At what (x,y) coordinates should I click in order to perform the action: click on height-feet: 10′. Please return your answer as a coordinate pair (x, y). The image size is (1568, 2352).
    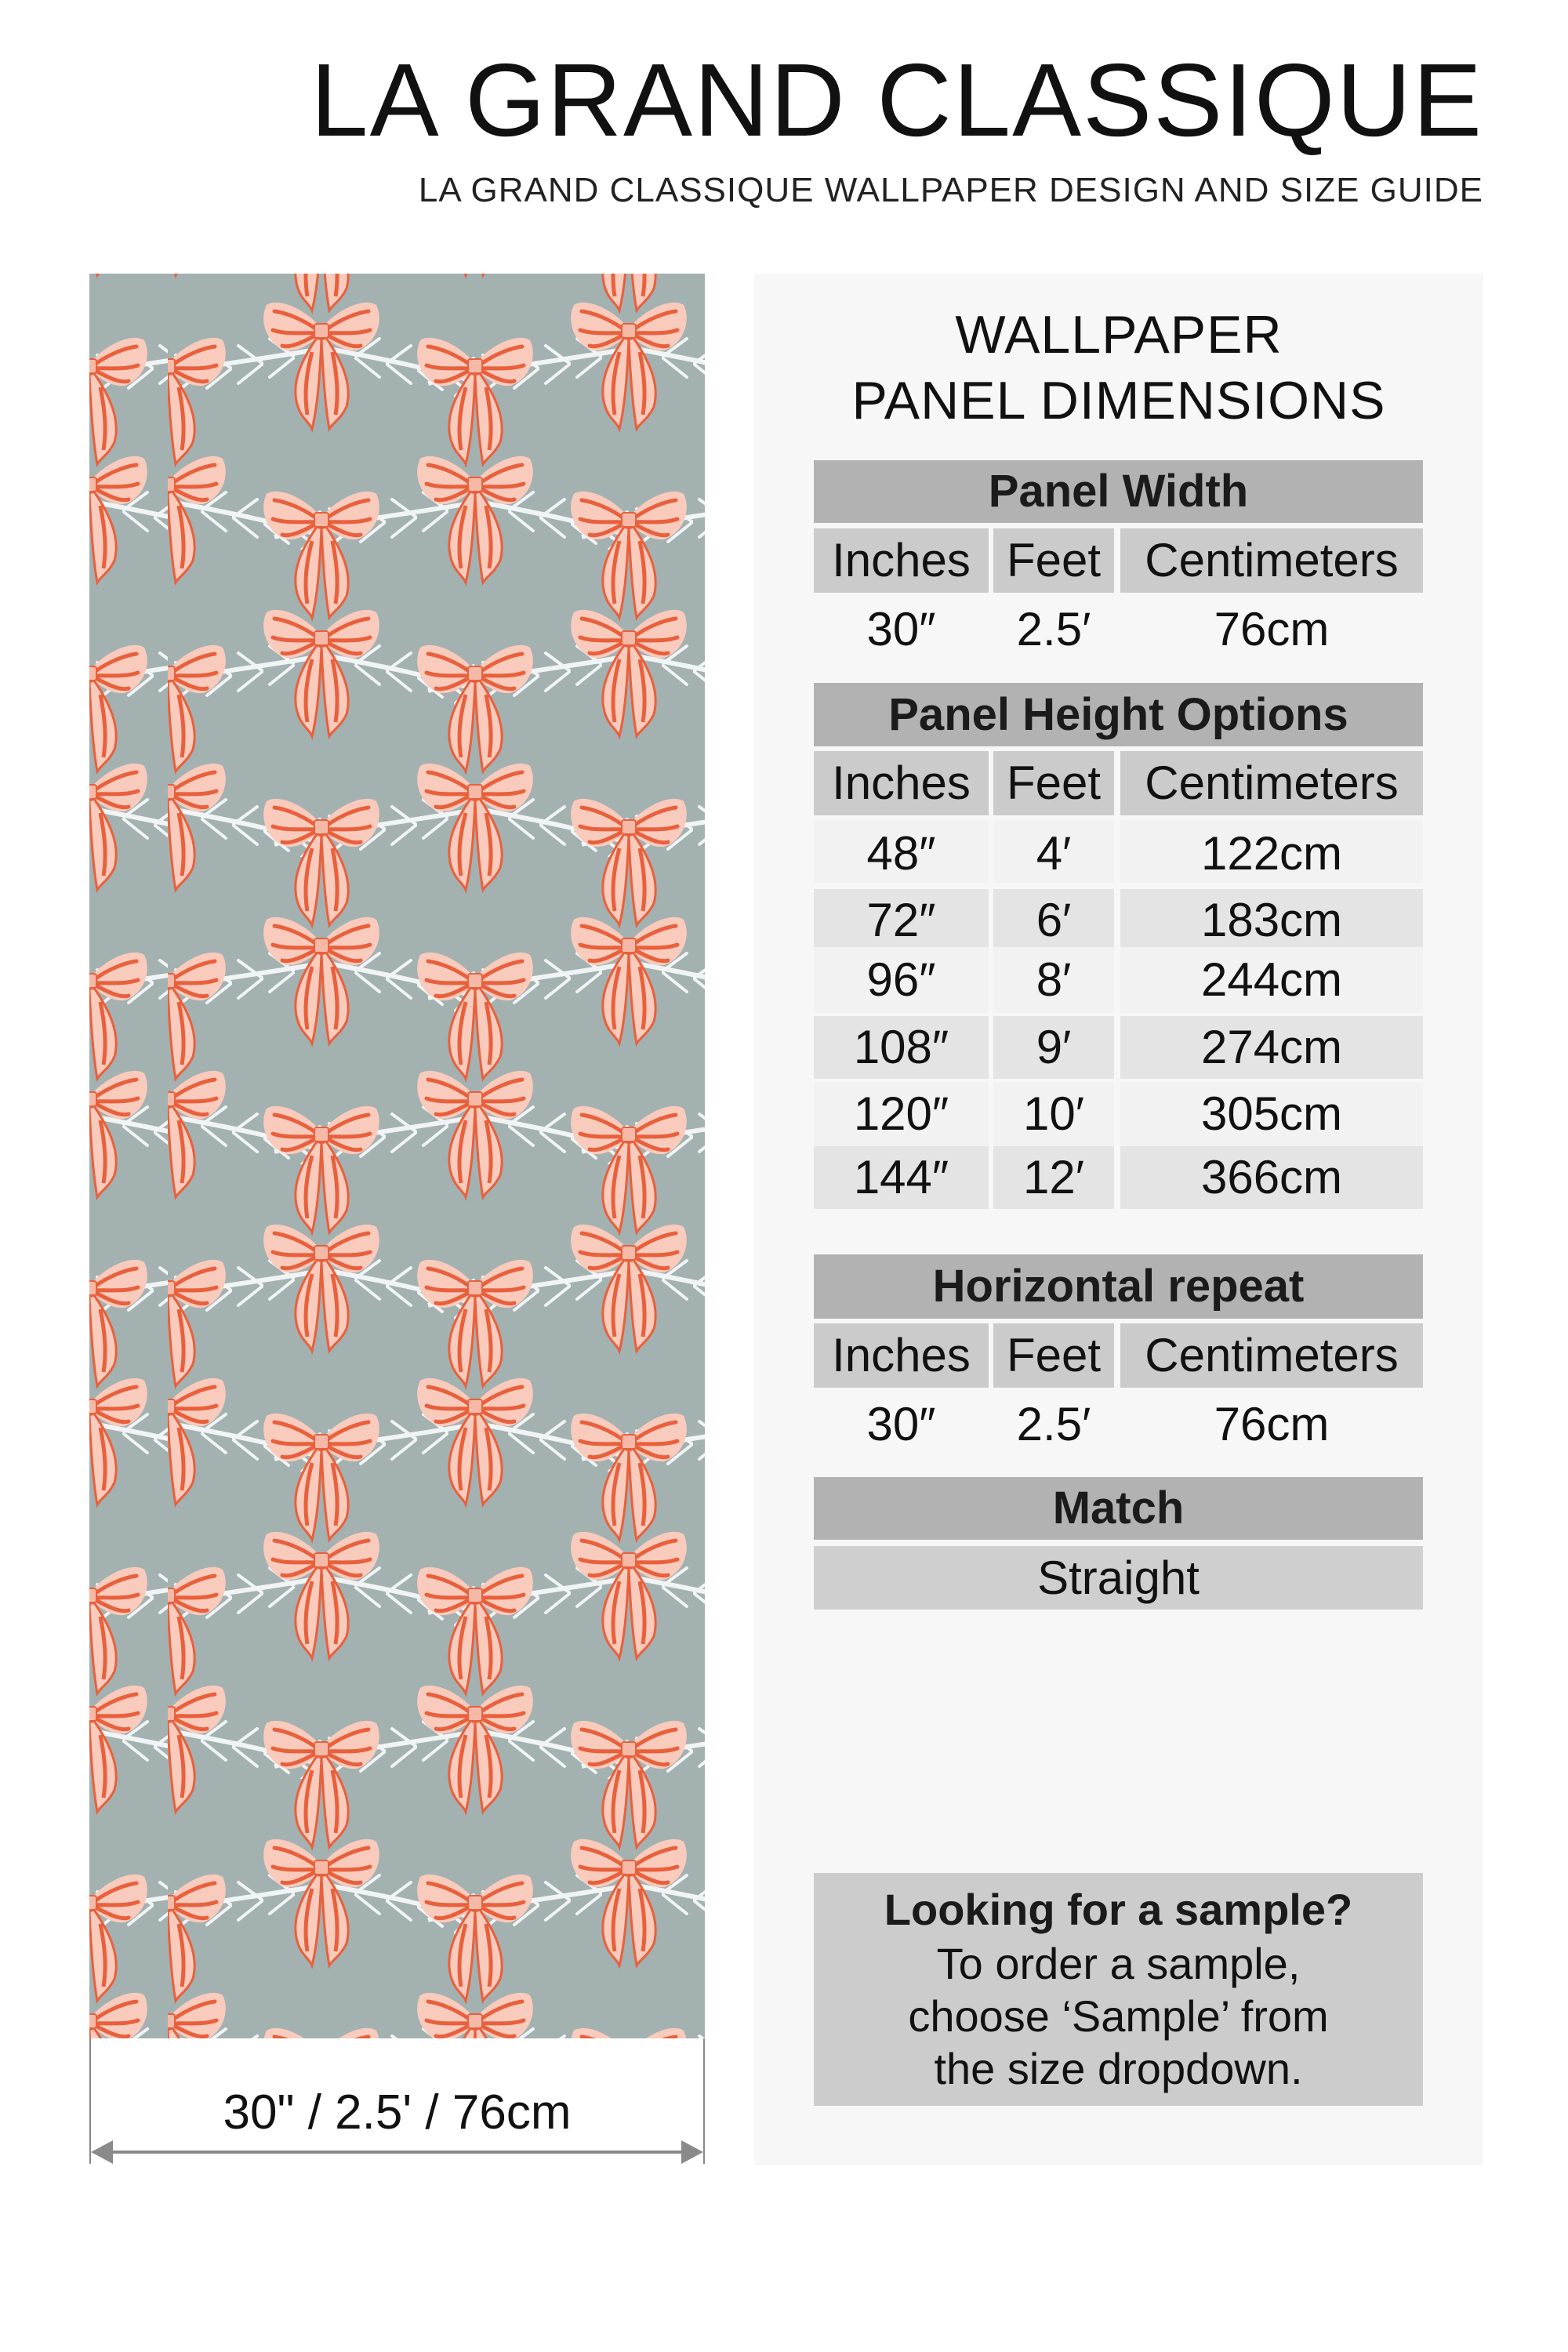
    Looking at the image, I should click on (1053, 1114).